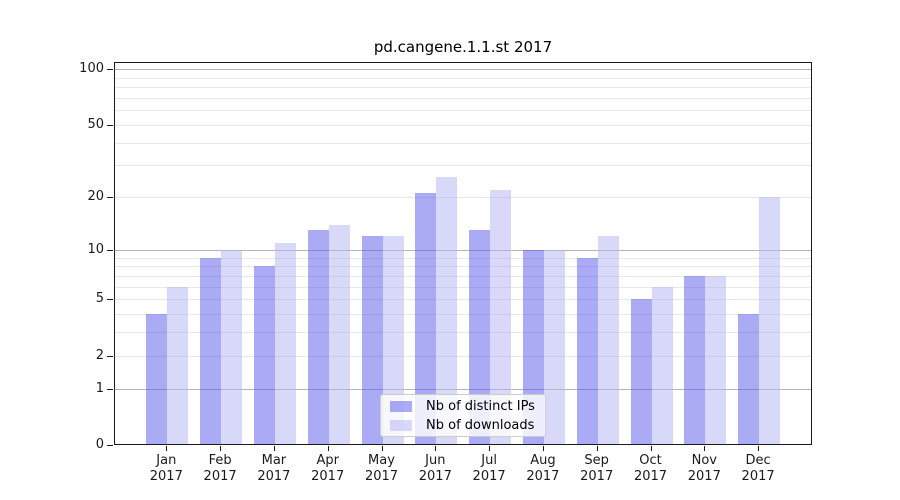  Describe the element at coordinates (758, 468) in the screenshot. I see `x-tick-label-dec: Dec 2017` at that location.